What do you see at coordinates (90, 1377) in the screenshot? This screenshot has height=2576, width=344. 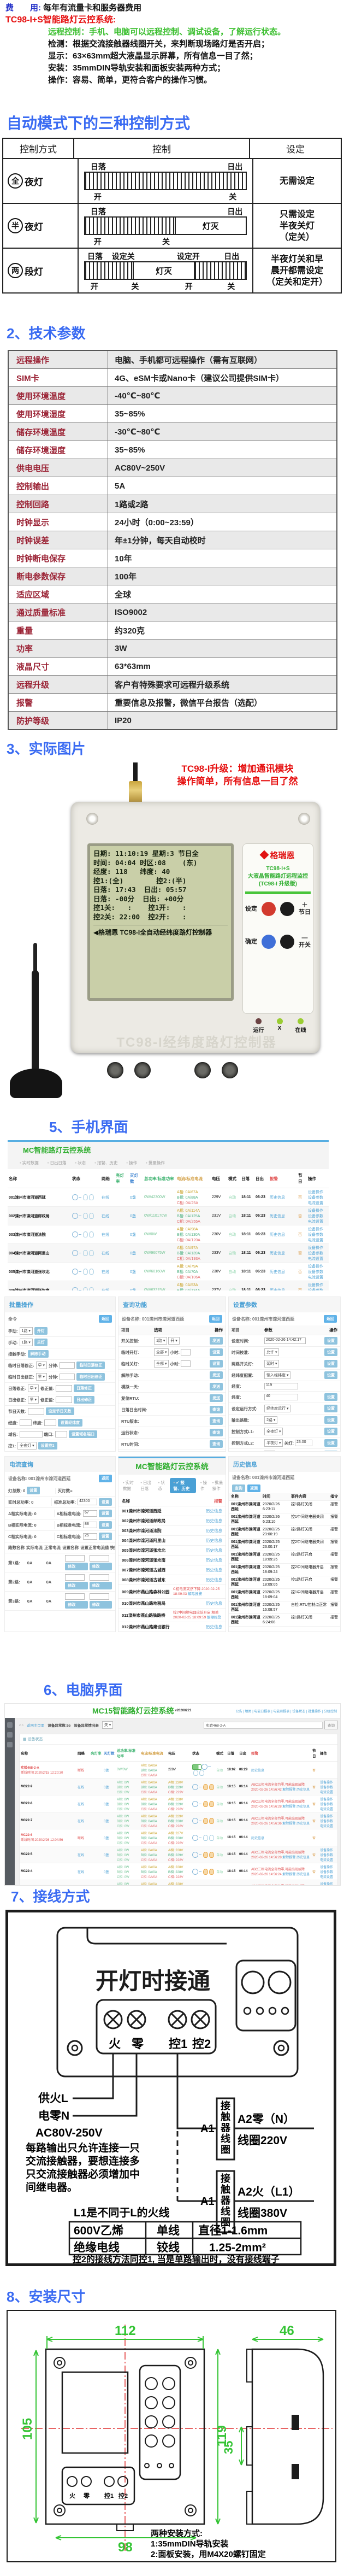 I see `action-button: 临时日出修正` at bounding box center [90, 1377].